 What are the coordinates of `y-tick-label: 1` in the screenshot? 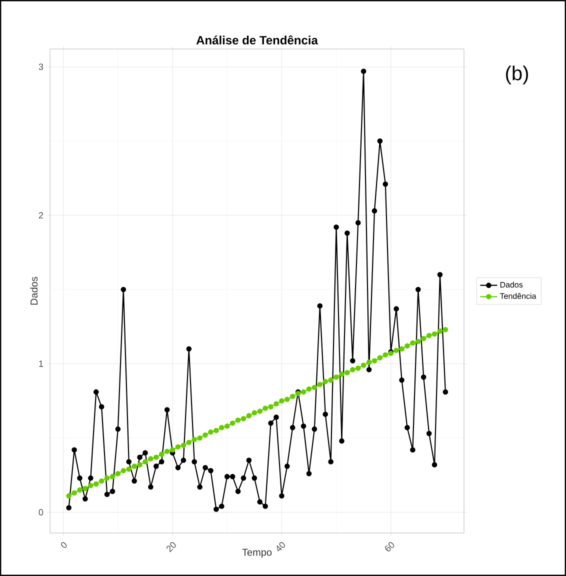 It's located at (41, 363).